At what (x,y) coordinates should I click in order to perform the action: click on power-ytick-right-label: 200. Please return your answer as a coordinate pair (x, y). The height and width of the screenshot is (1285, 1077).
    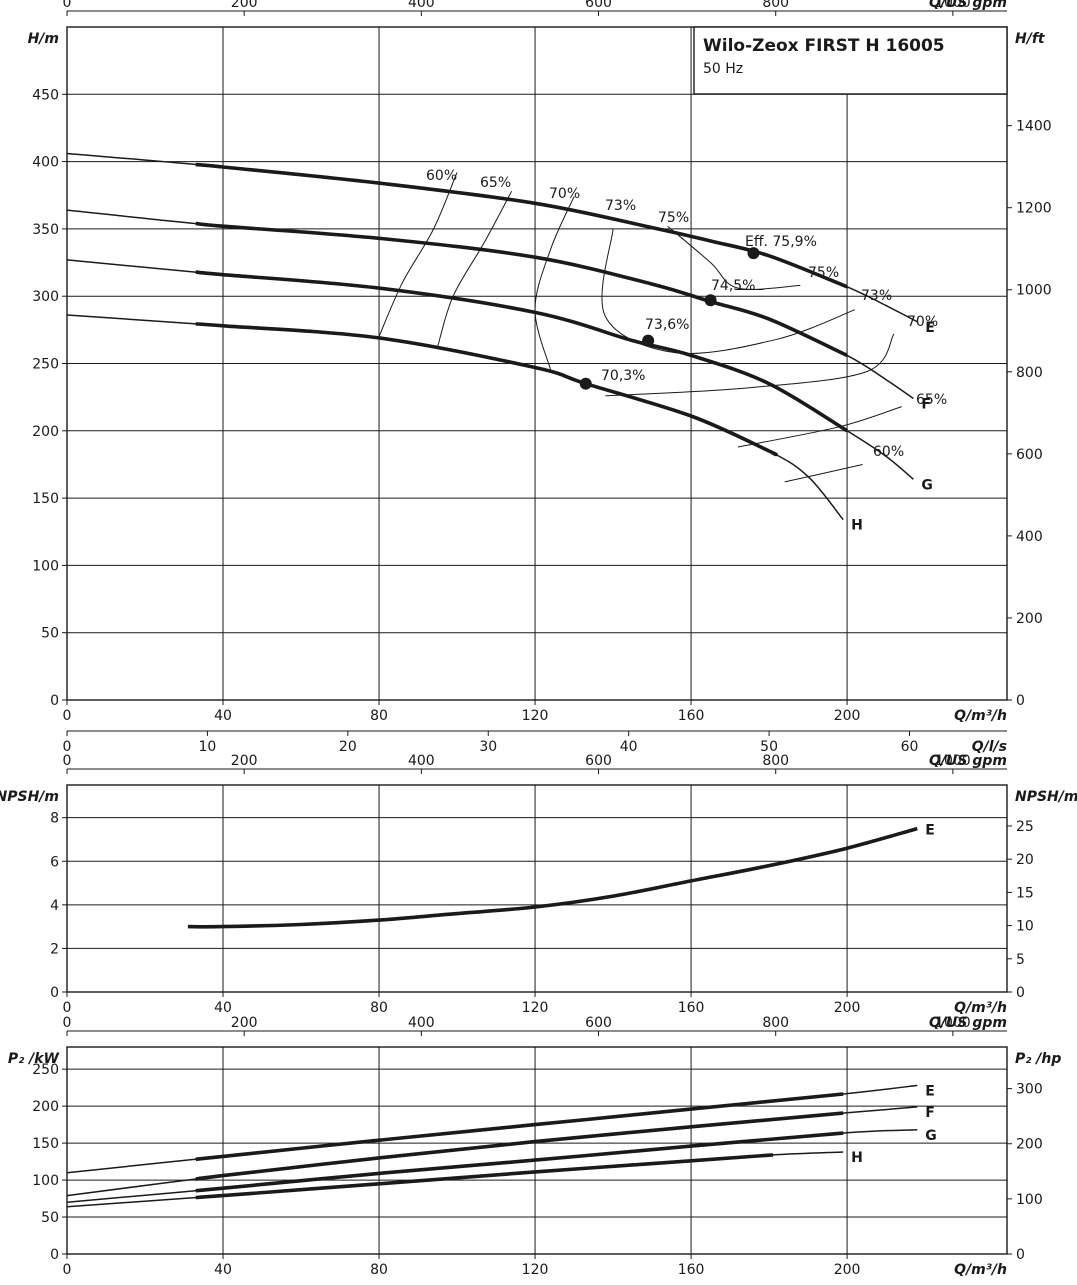
    Looking at the image, I should click on (1029, 1145).